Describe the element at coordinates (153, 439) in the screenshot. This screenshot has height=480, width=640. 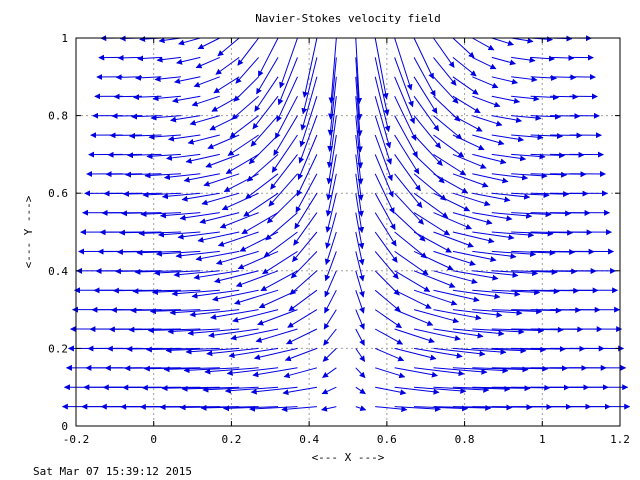
I see `x-tick-label: 0` at that location.